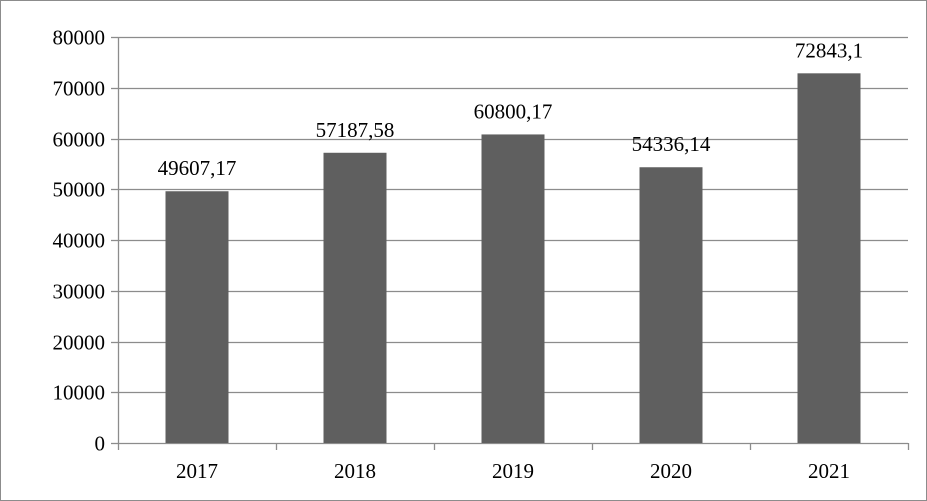 The width and height of the screenshot is (927, 501). I want to click on x-tick-label: 2018, so click(355, 471).